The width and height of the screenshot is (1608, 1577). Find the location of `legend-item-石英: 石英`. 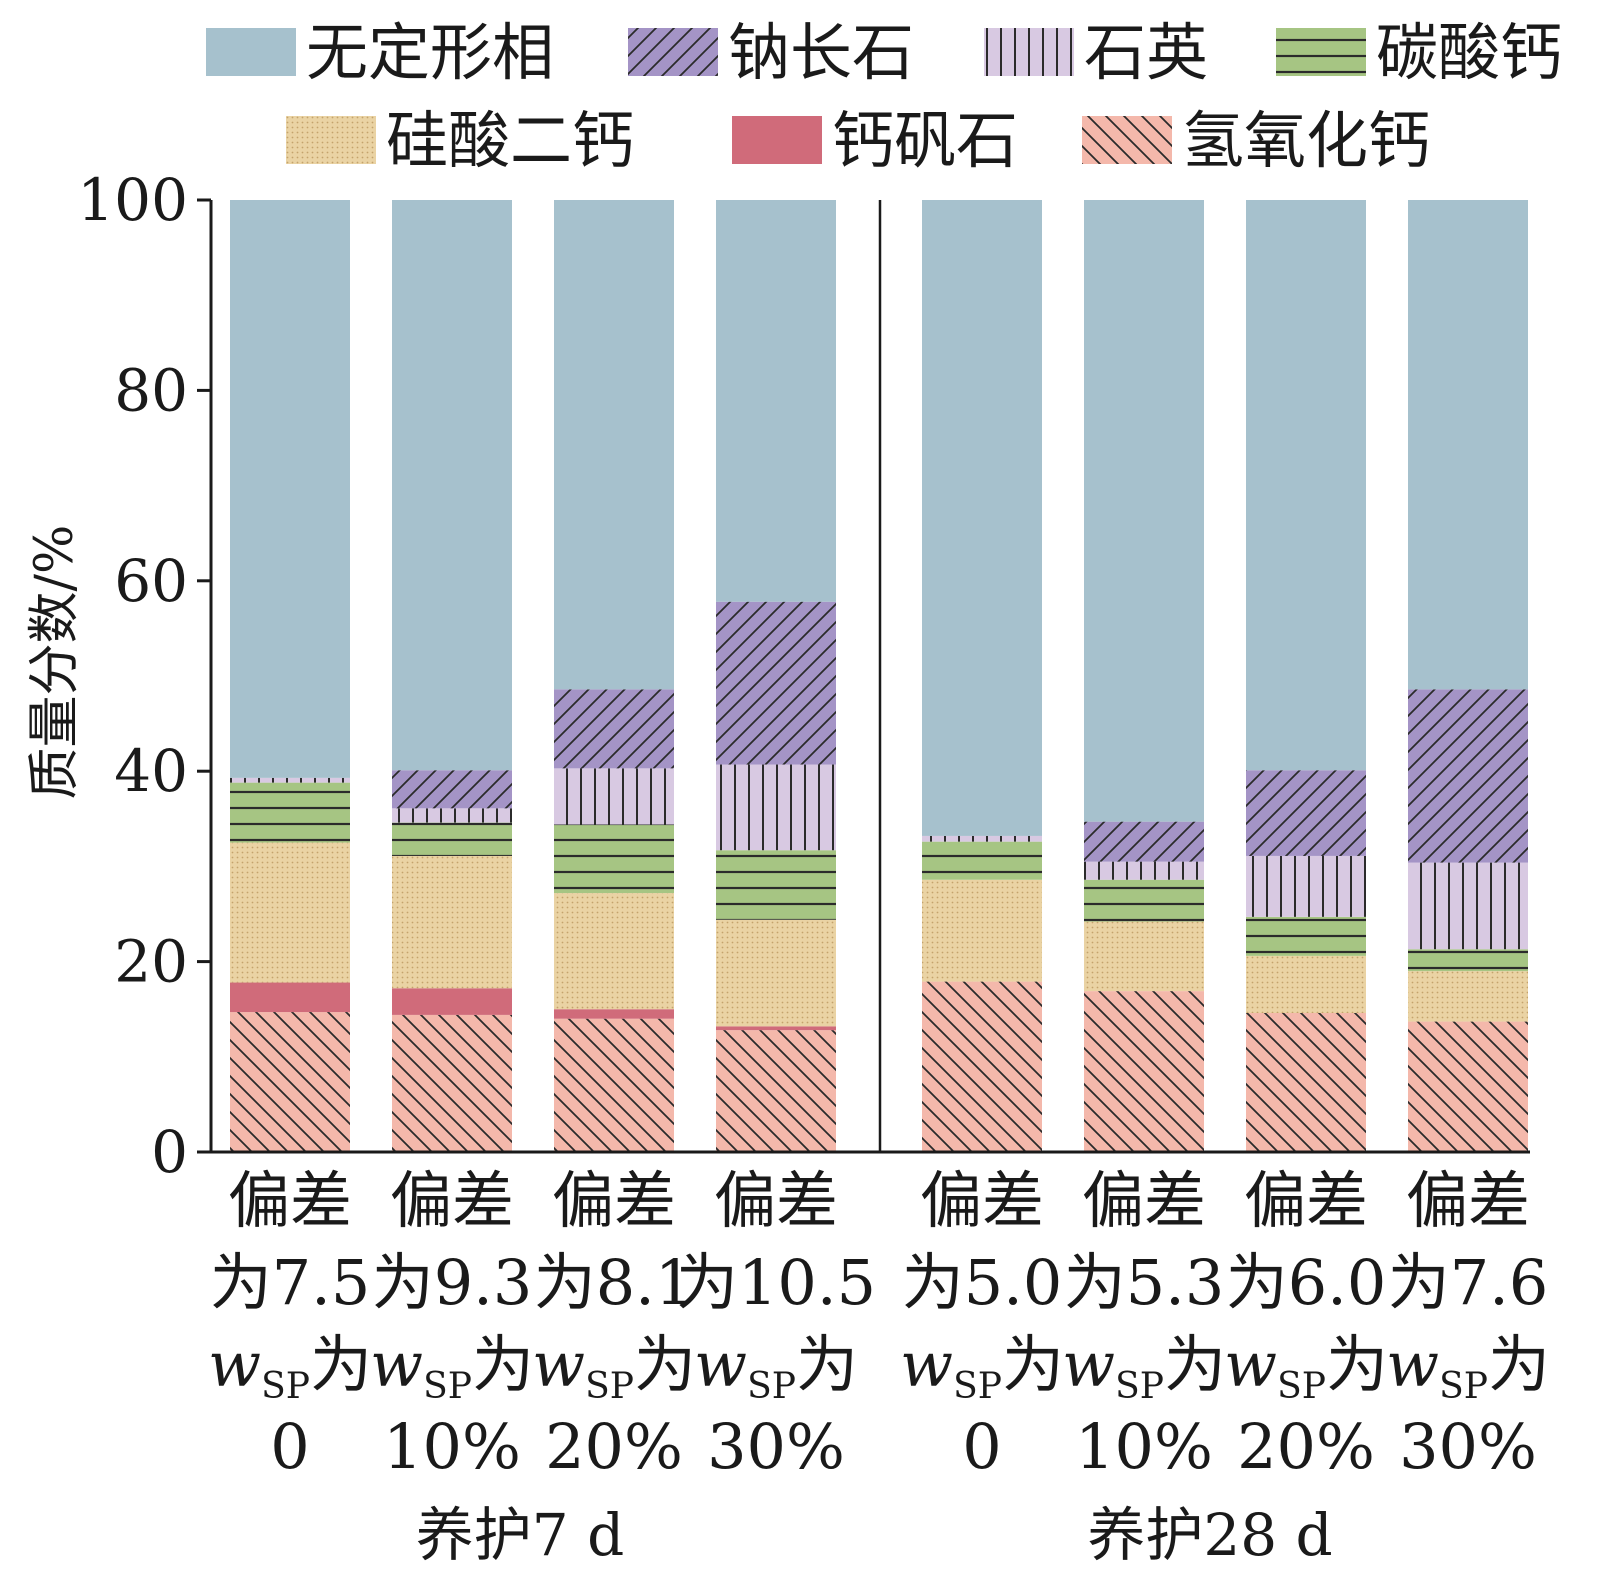

legend-item-石英: 石英 is located at coordinates (1096, 52).